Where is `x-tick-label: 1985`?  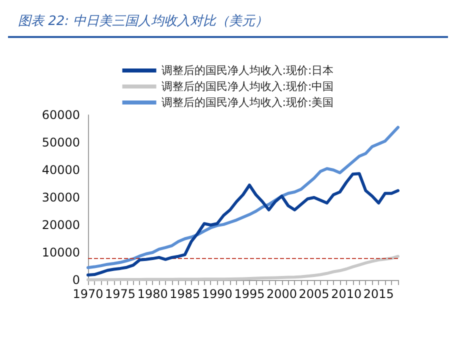 x-tick-label: 1985 is located at coordinates (185, 294).